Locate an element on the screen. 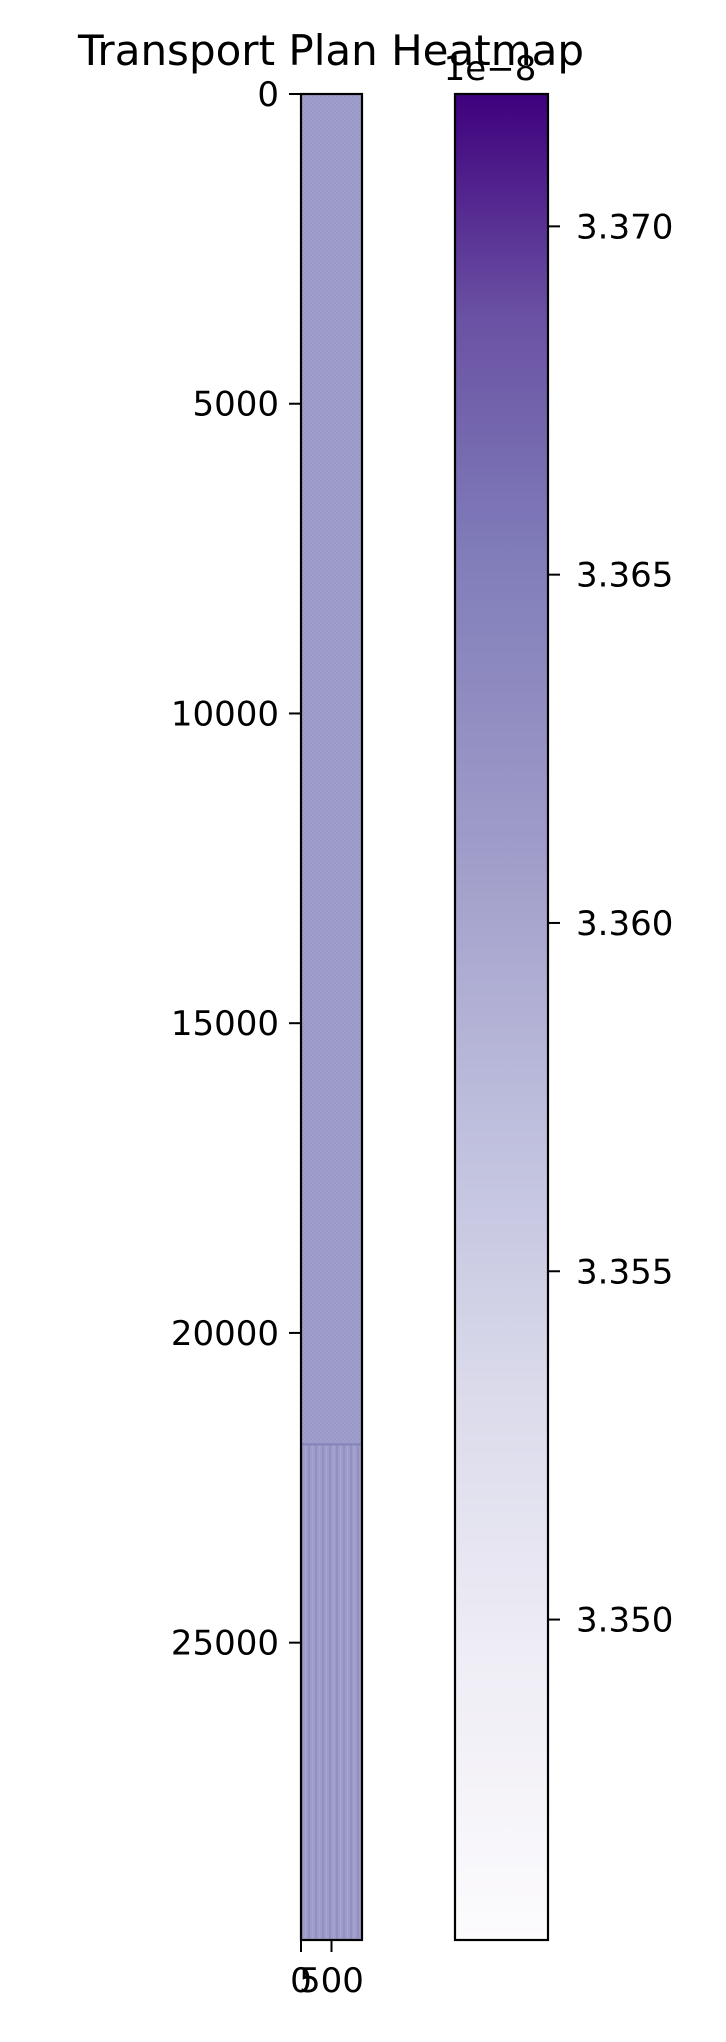  y-tick-label: 0 is located at coordinates (268, 95).